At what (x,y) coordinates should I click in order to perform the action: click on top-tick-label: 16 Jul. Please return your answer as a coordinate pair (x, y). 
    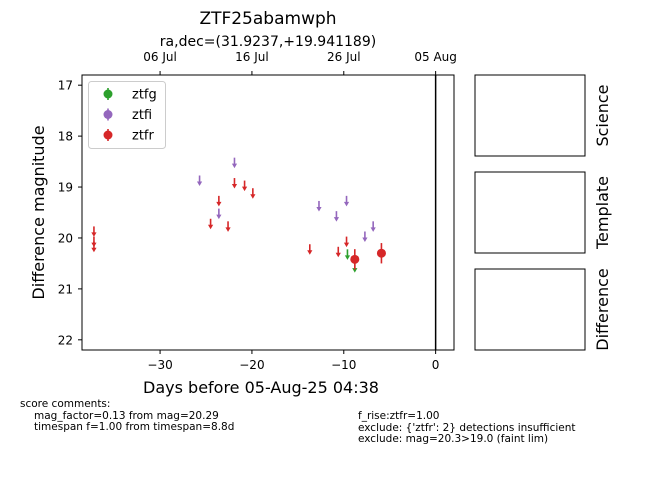
    Looking at the image, I should click on (252, 57).